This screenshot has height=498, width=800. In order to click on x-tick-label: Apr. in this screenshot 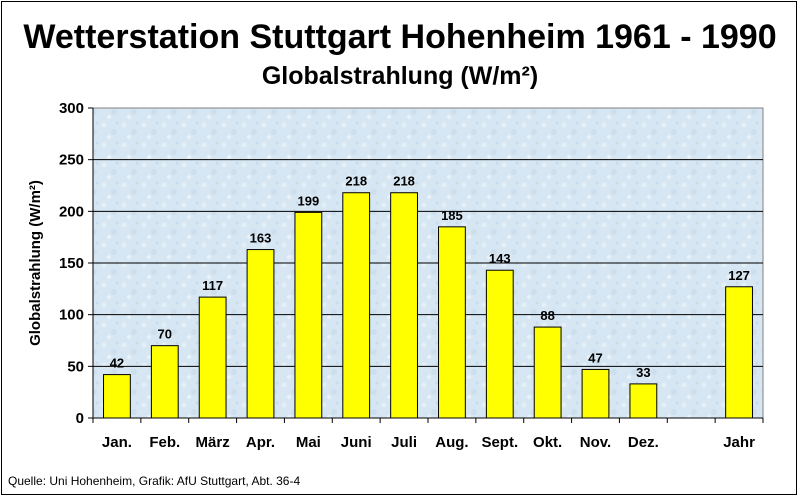, I will do `click(260, 442)`.